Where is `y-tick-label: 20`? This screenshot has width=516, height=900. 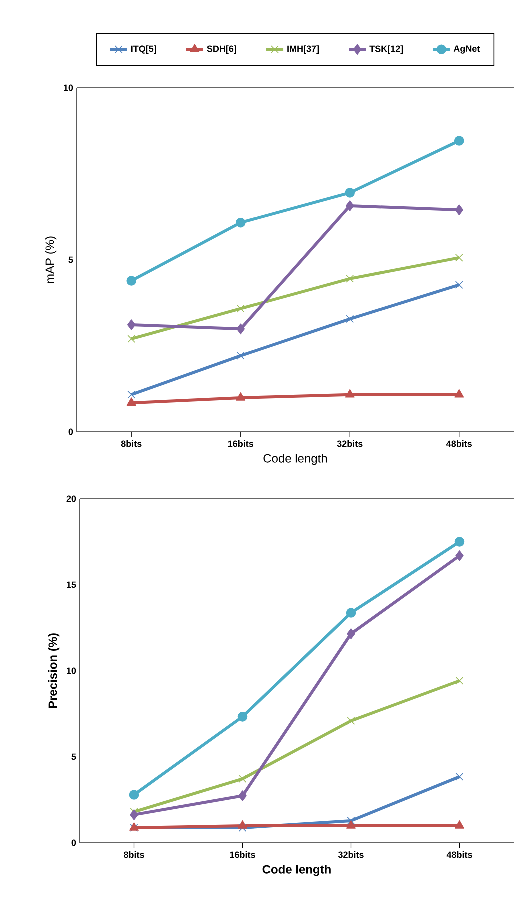 y-tick-label: 20 is located at coordinates (71, 499).